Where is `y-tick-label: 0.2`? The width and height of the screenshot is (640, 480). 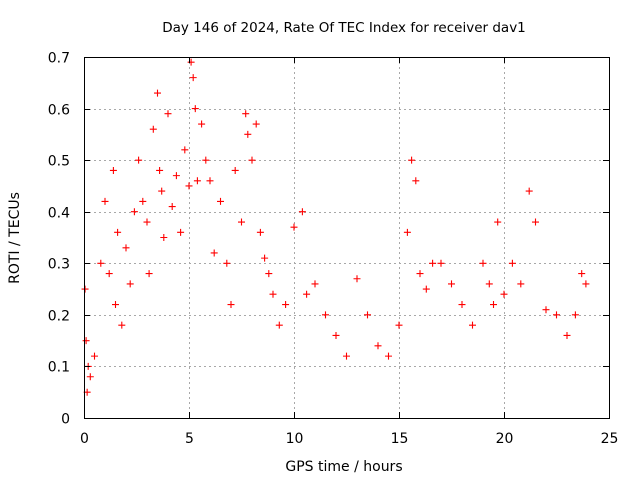 y-tick-label: 0.2 is located at coordinates (59, 317).